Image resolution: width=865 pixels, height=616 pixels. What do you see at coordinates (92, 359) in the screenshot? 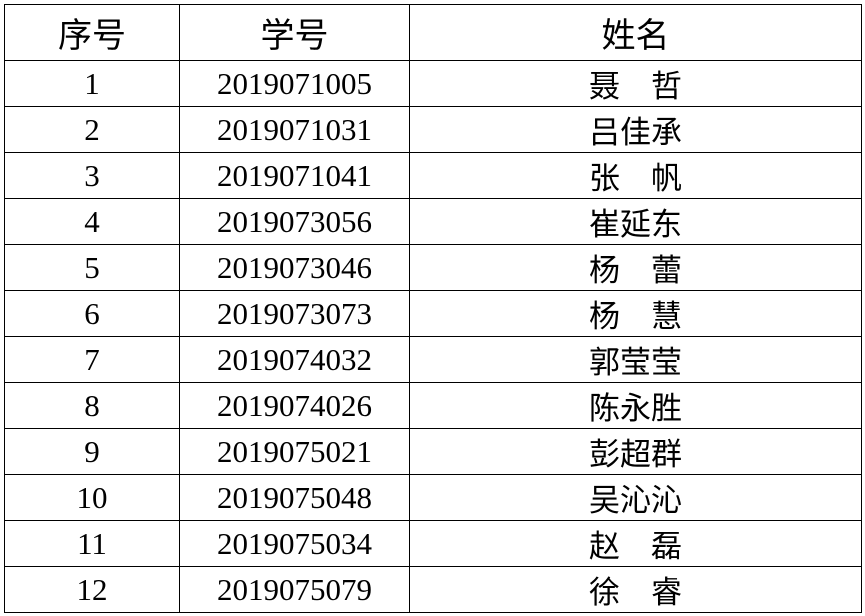
I see `cell: 7` at bounding box center [92, 359].